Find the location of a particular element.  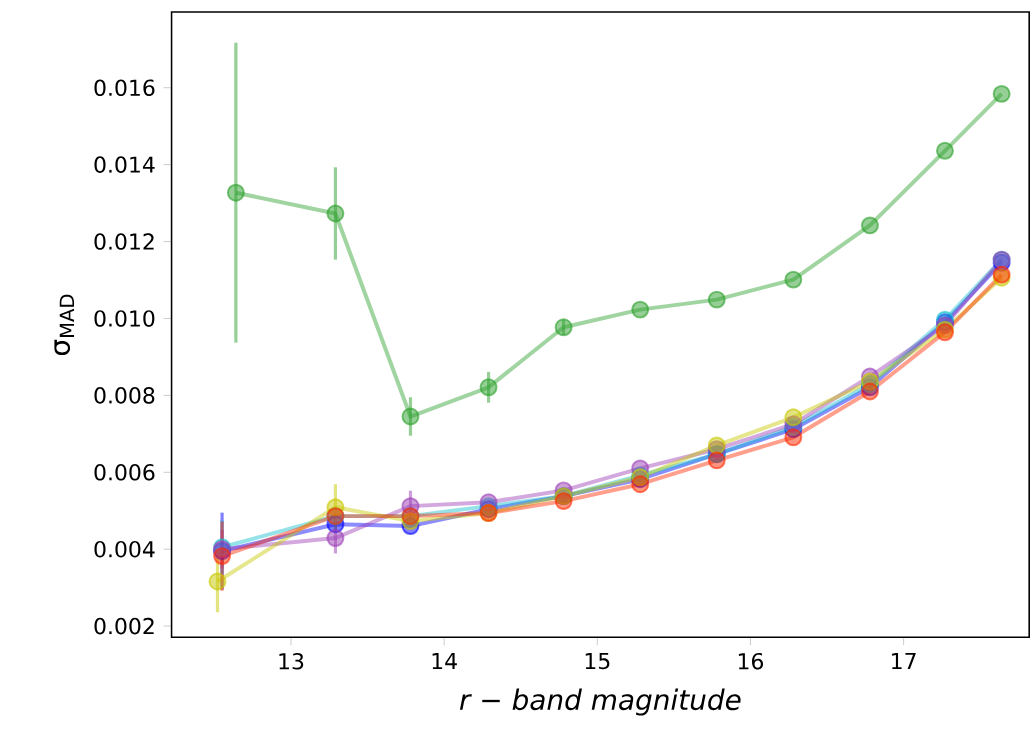

y-axis-title: σ$_{MAD}$ is located at coordinates (64, 325).